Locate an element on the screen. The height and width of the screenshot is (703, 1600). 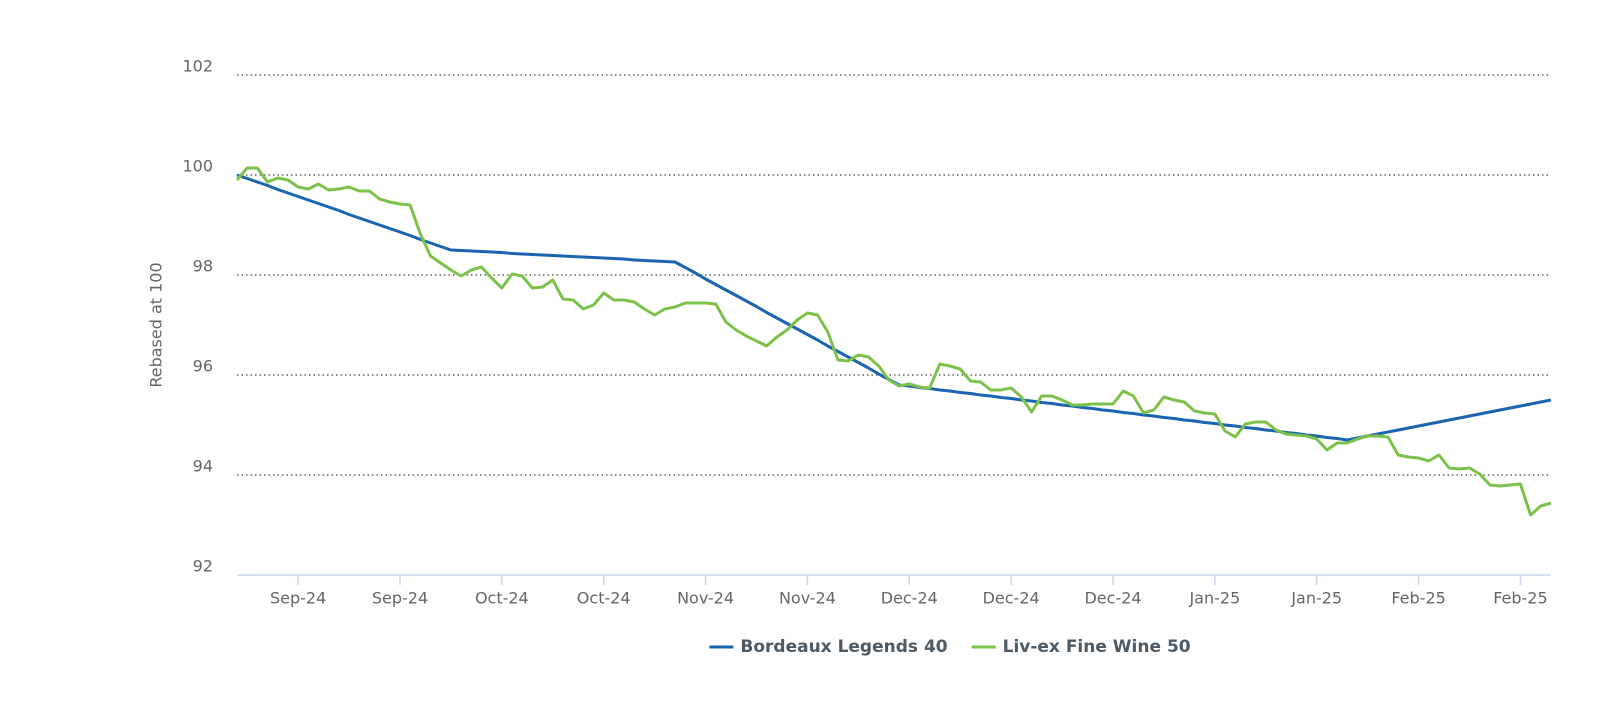
y-tick-label: 96 is located at coordinates (203, 366).